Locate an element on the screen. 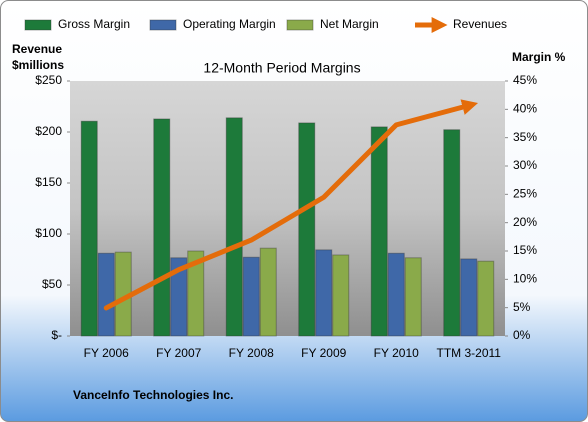 The image size is (588, 422). y2-tick-label: 5% is located at coordinates (522, 307).